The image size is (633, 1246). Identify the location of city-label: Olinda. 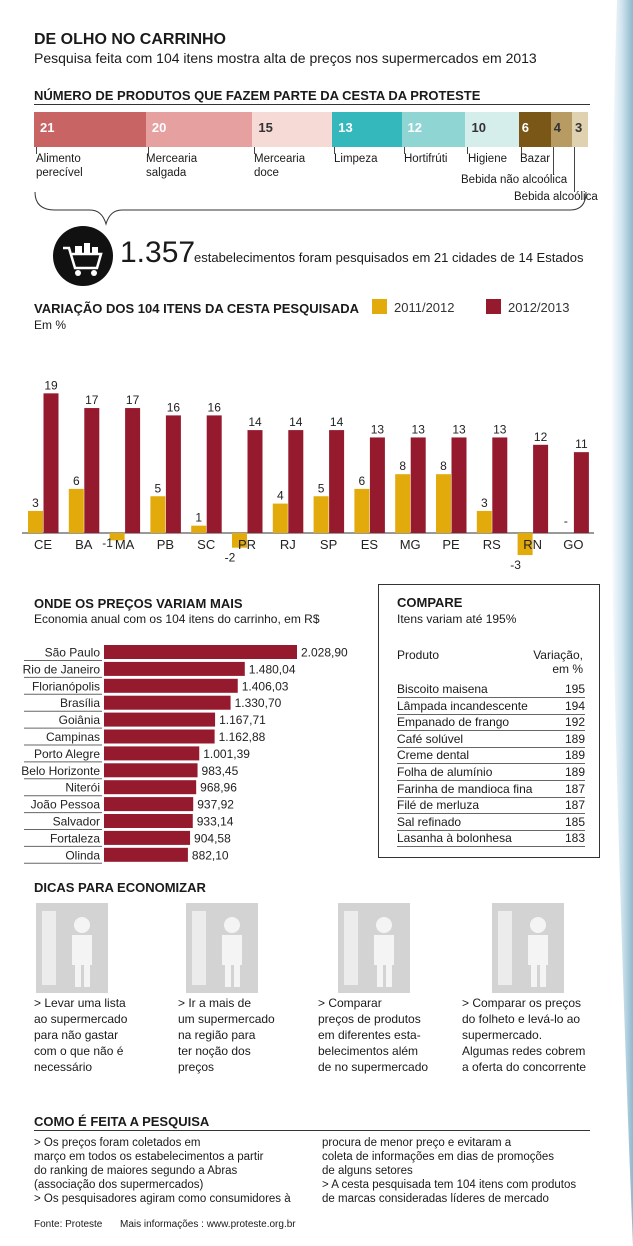
(82, 855).